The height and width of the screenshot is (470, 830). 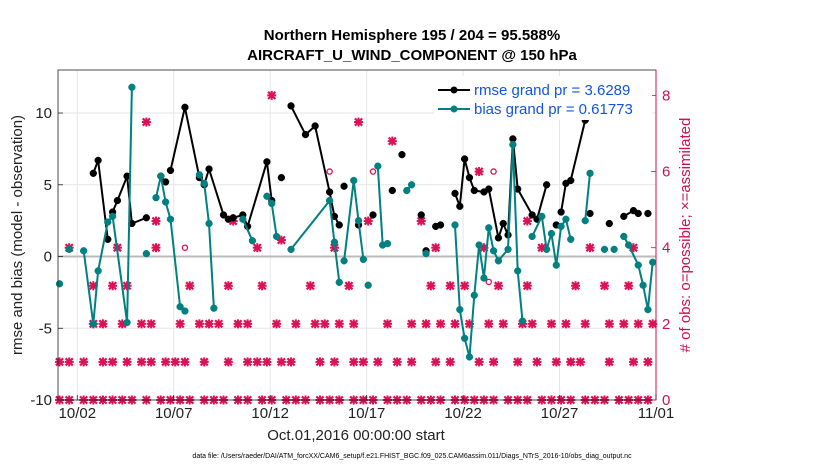 What do you see at coordinates (412, 35) in the screenshot?
I see `chart-title-line-1: Northern Hemisphere 195 / 204 = 95.588%` at bounding box center [412, 35].